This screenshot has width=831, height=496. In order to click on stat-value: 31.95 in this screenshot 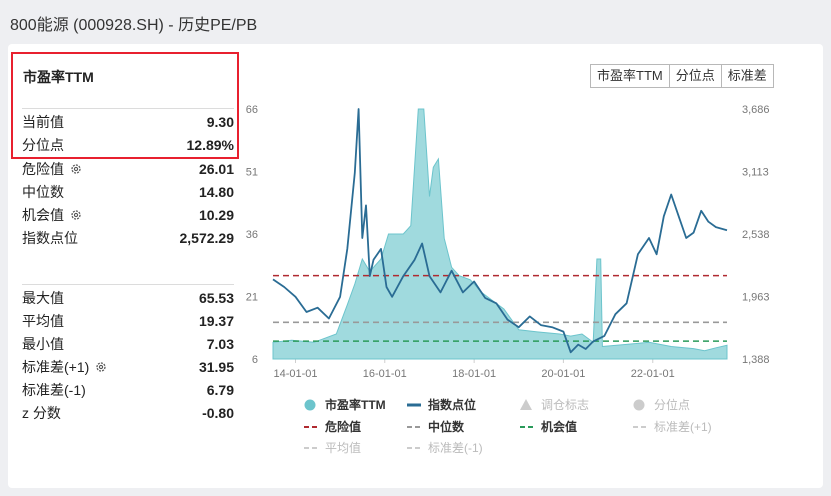, I will do `click(216, 367)`.